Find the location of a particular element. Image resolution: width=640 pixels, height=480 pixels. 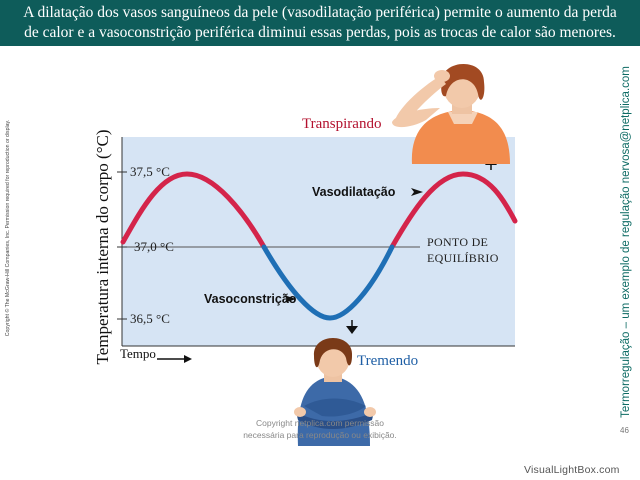

equilibrium-label-line-2: EQUILÍBRIO is located at coordinates (463, 258).